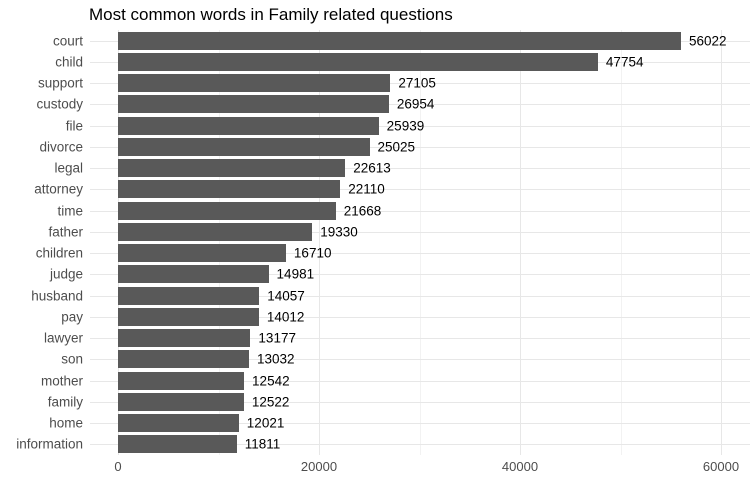 This screenshot has height=484, width=755. I want to click on gridline-y-information, so click(420, 445).